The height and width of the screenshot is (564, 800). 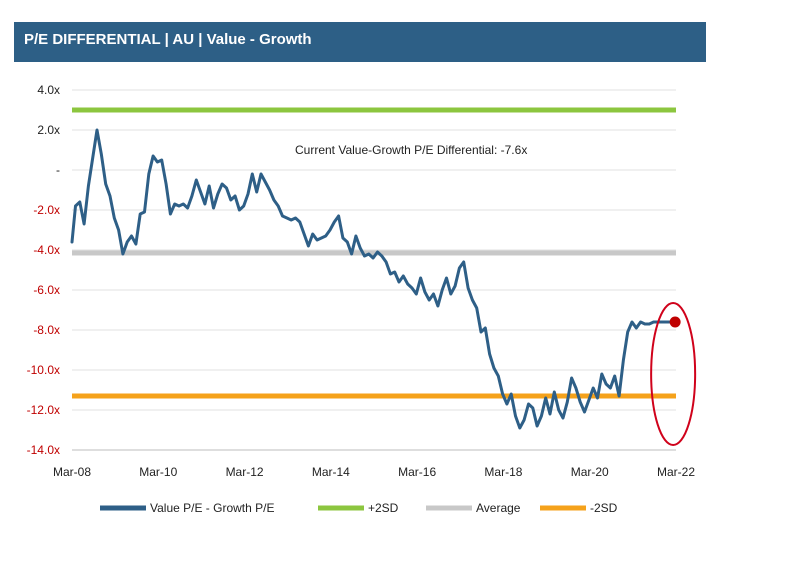 I want to click on x-tick-label: Mar-12, so click(x=245, y=472).